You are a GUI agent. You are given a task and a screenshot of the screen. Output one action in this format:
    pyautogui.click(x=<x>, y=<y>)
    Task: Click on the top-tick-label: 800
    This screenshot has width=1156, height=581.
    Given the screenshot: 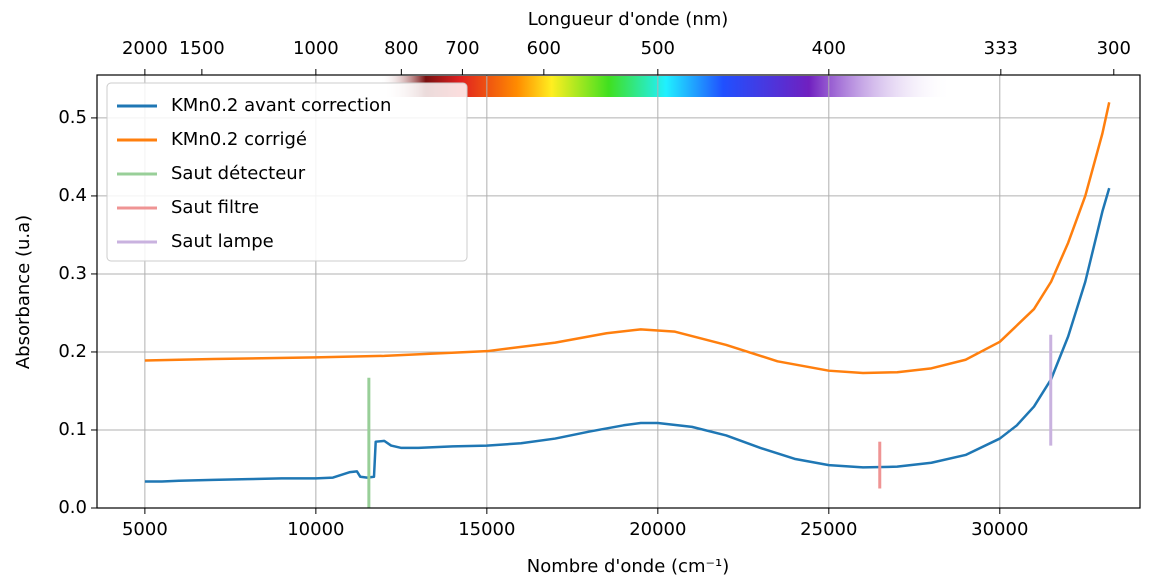 What is the action you would take?
    pyautogui.click(x=401, y=48)
    